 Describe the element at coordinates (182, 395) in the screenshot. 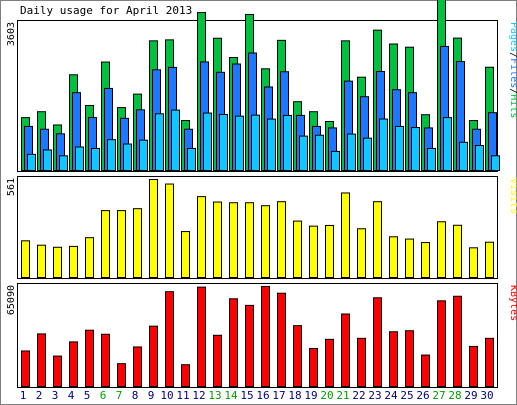

I see `x-label-day-11: 11` at that location.